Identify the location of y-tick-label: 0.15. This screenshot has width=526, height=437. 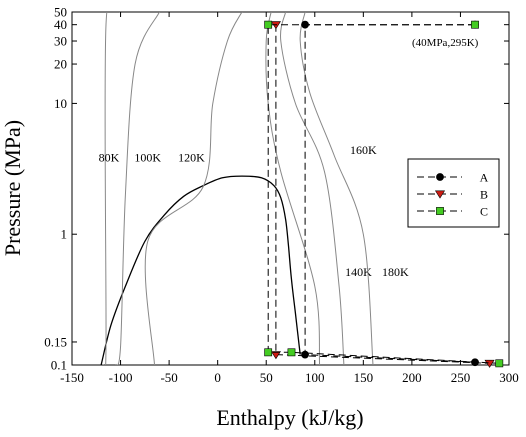
(55, 341).